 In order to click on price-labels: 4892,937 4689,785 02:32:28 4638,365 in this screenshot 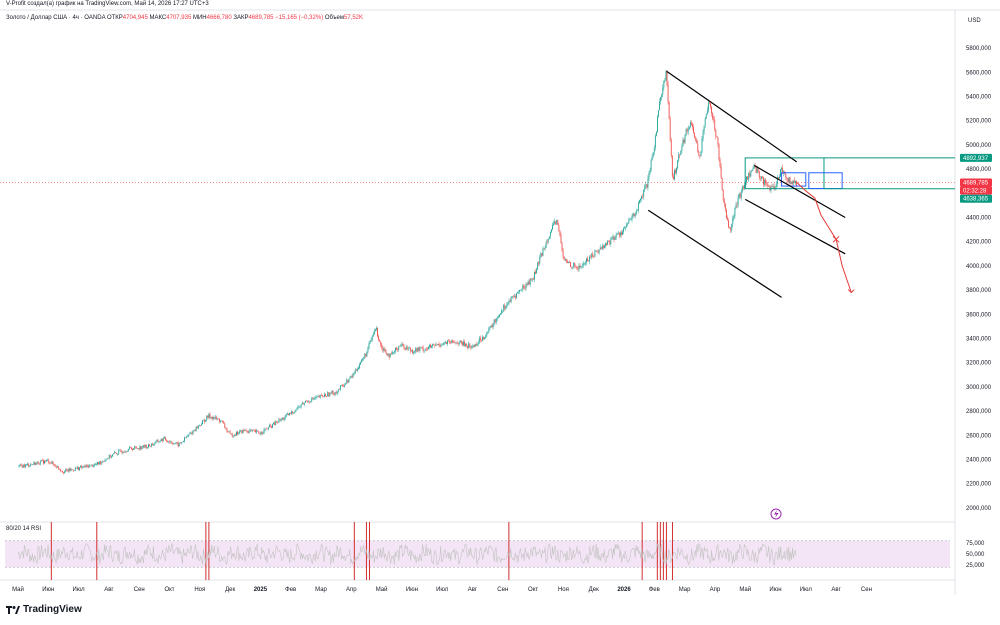, I will do `click(976, 178)`.